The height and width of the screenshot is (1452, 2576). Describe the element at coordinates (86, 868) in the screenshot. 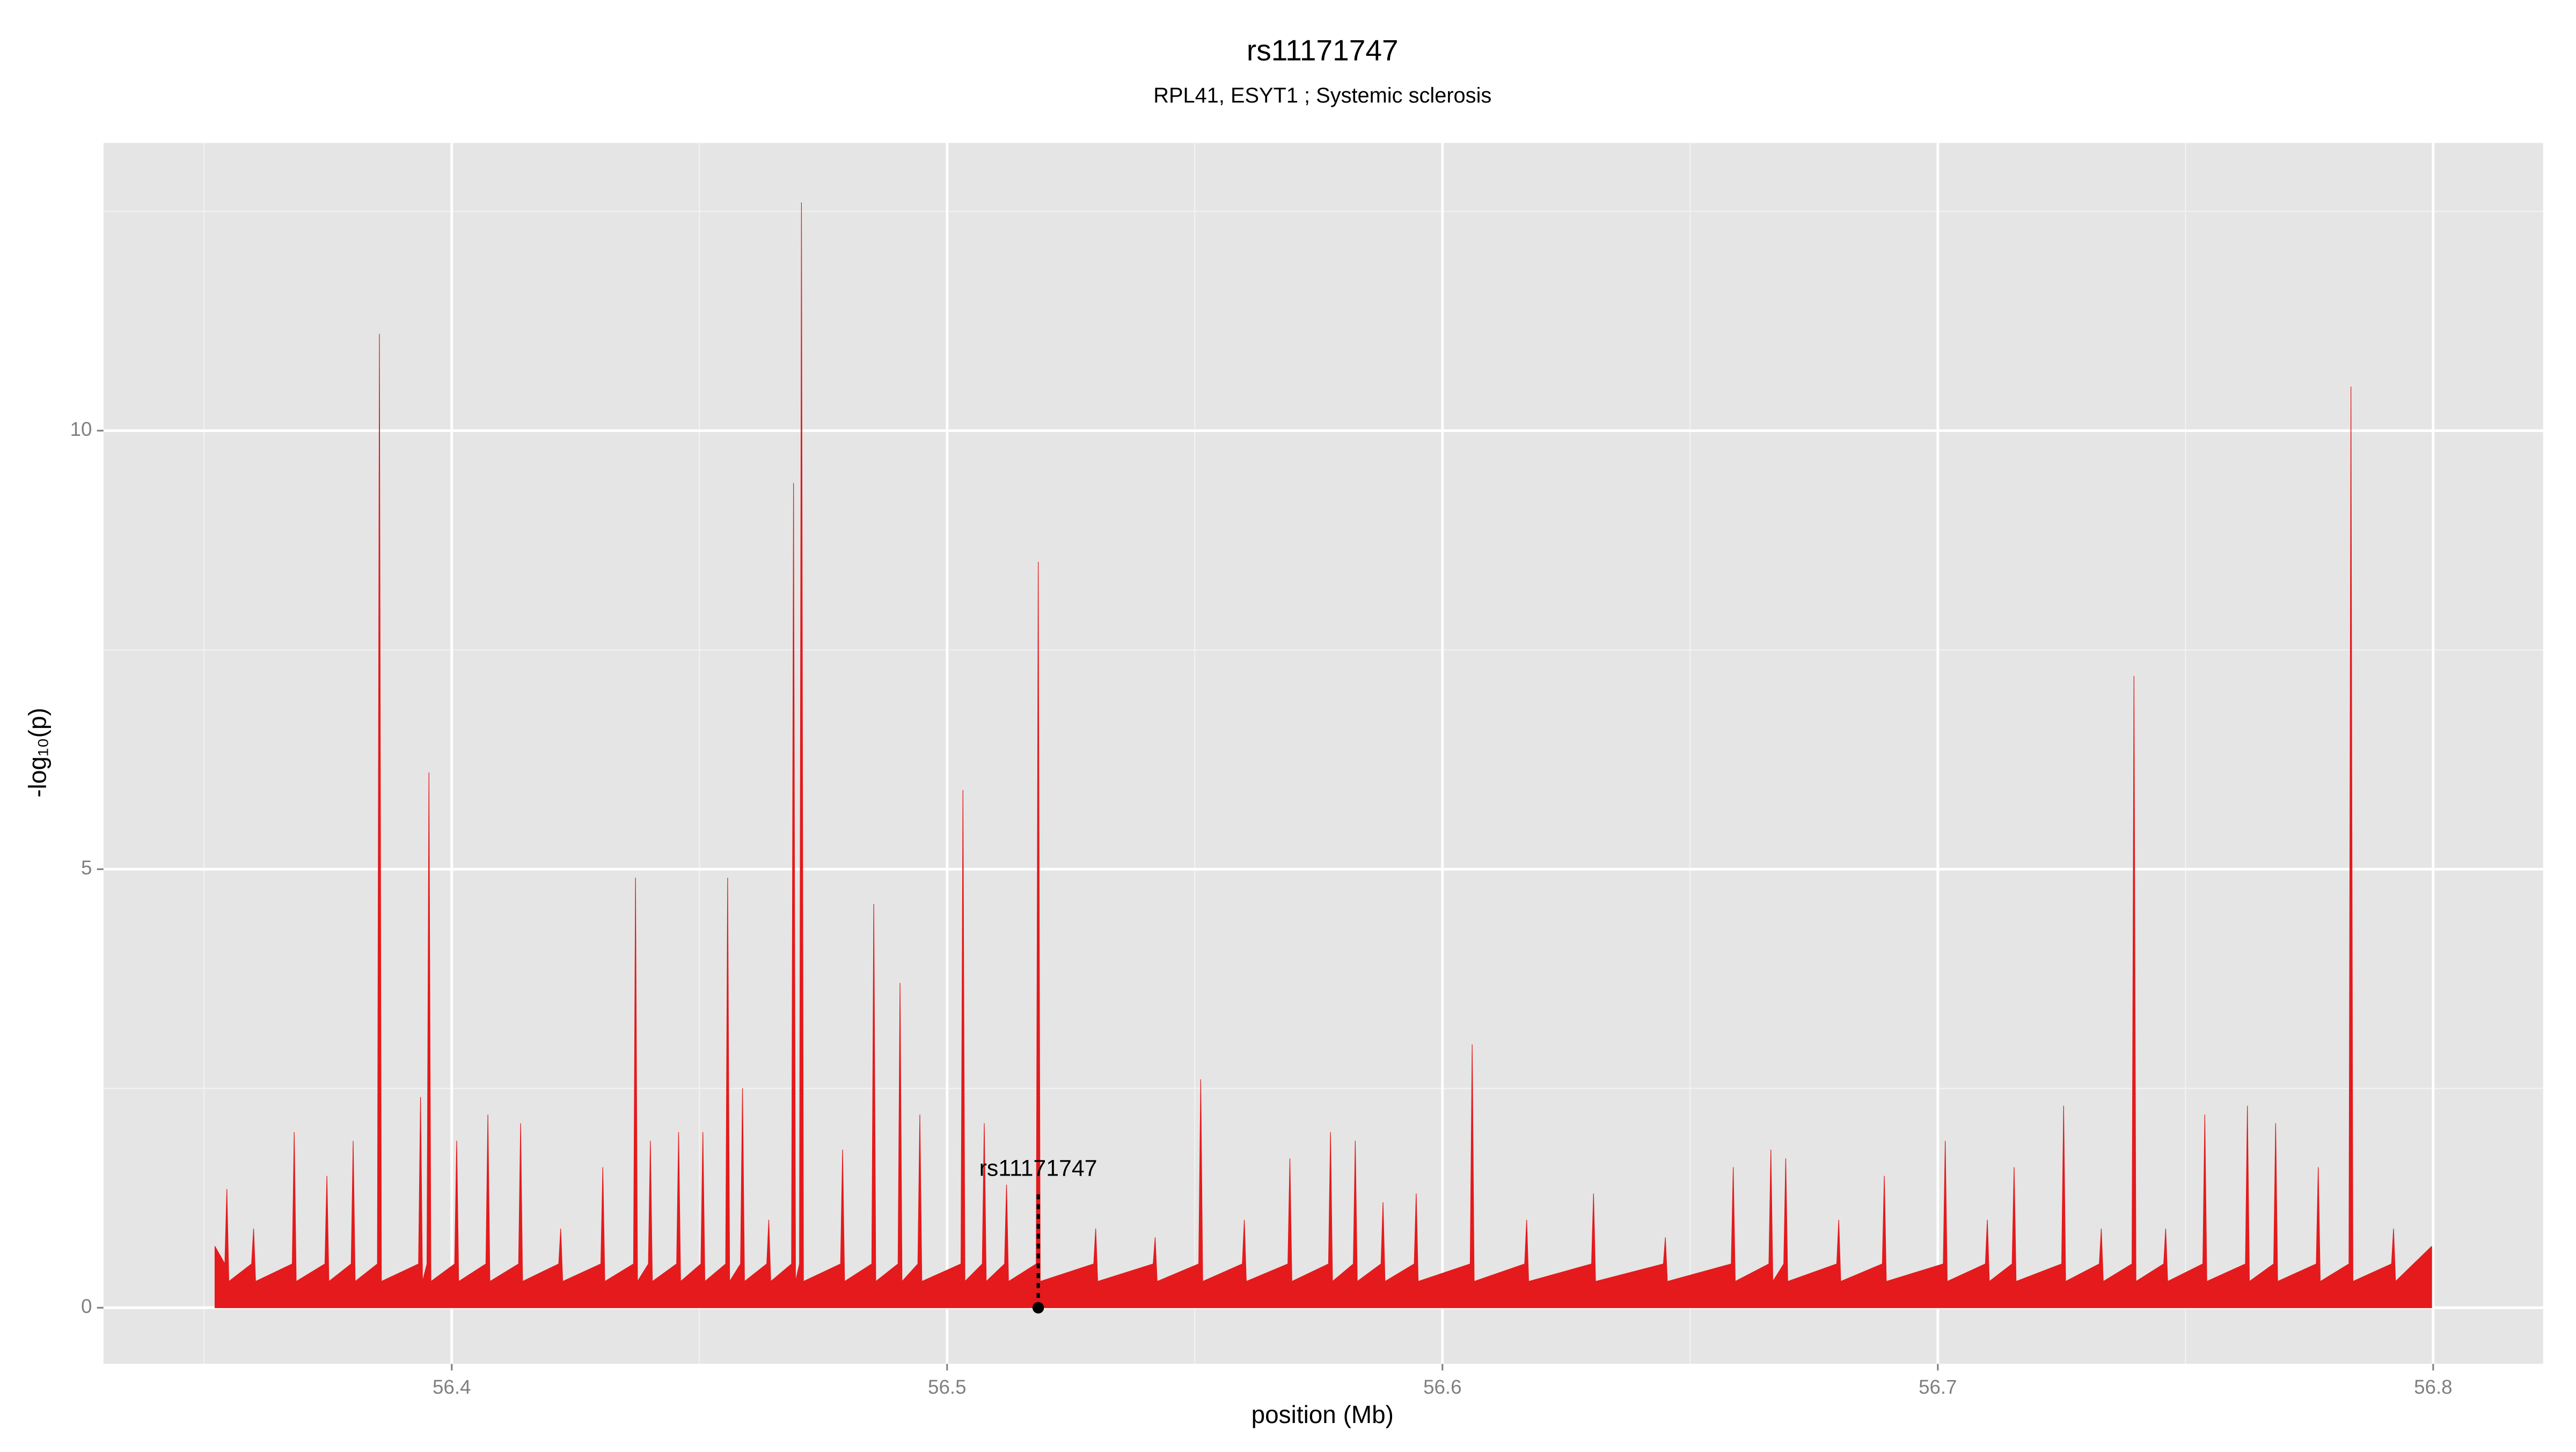

I see `y-tick-label: 5` at that location.